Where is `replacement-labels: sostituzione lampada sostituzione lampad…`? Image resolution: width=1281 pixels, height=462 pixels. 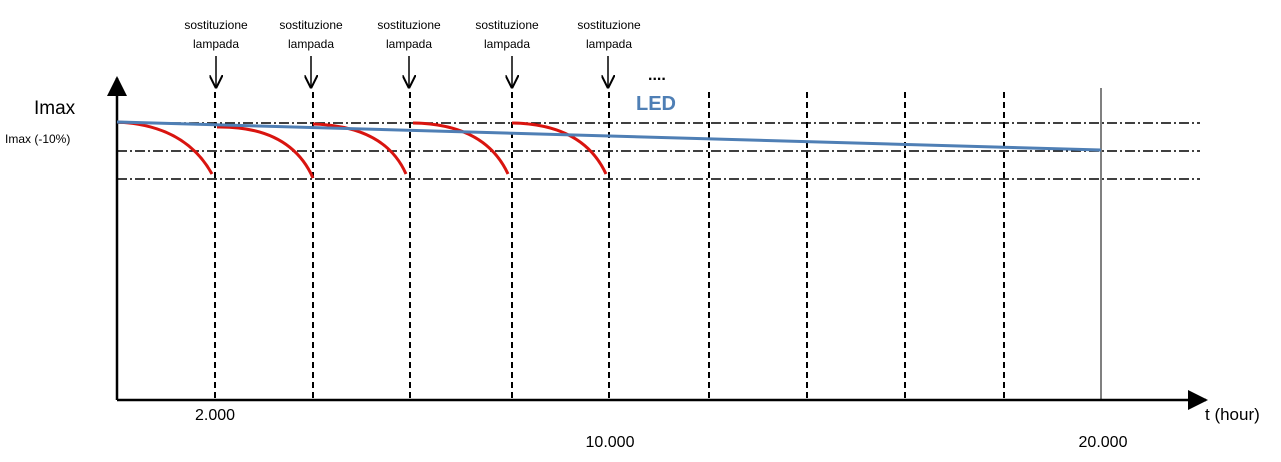 replacement-labels: sostituzione lampada sostituzione lampad… is located at coordinates (412, 34).